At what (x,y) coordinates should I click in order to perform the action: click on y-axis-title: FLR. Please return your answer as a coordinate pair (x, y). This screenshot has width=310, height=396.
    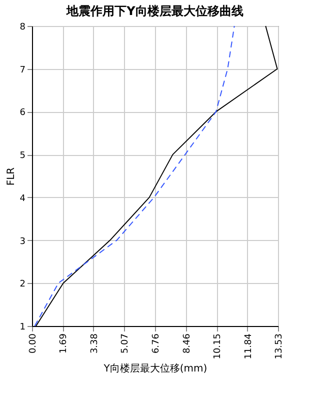
    Looking at the image, I should click on (11, 176).